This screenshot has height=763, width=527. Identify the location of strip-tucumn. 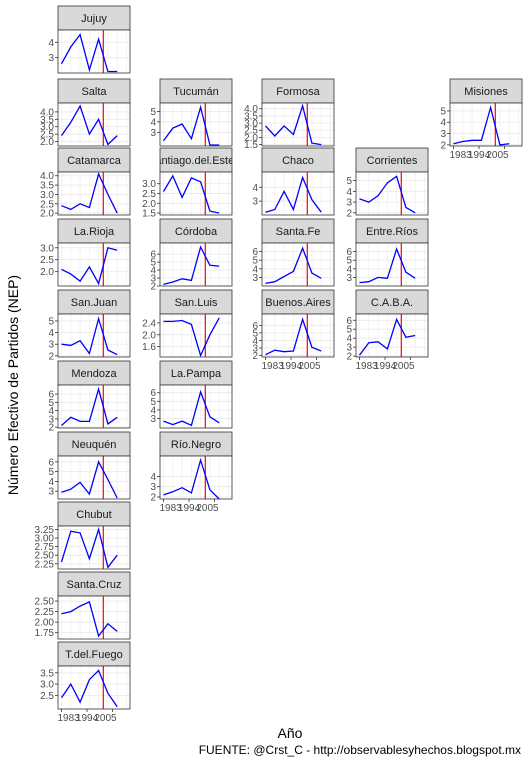
(196, 91).